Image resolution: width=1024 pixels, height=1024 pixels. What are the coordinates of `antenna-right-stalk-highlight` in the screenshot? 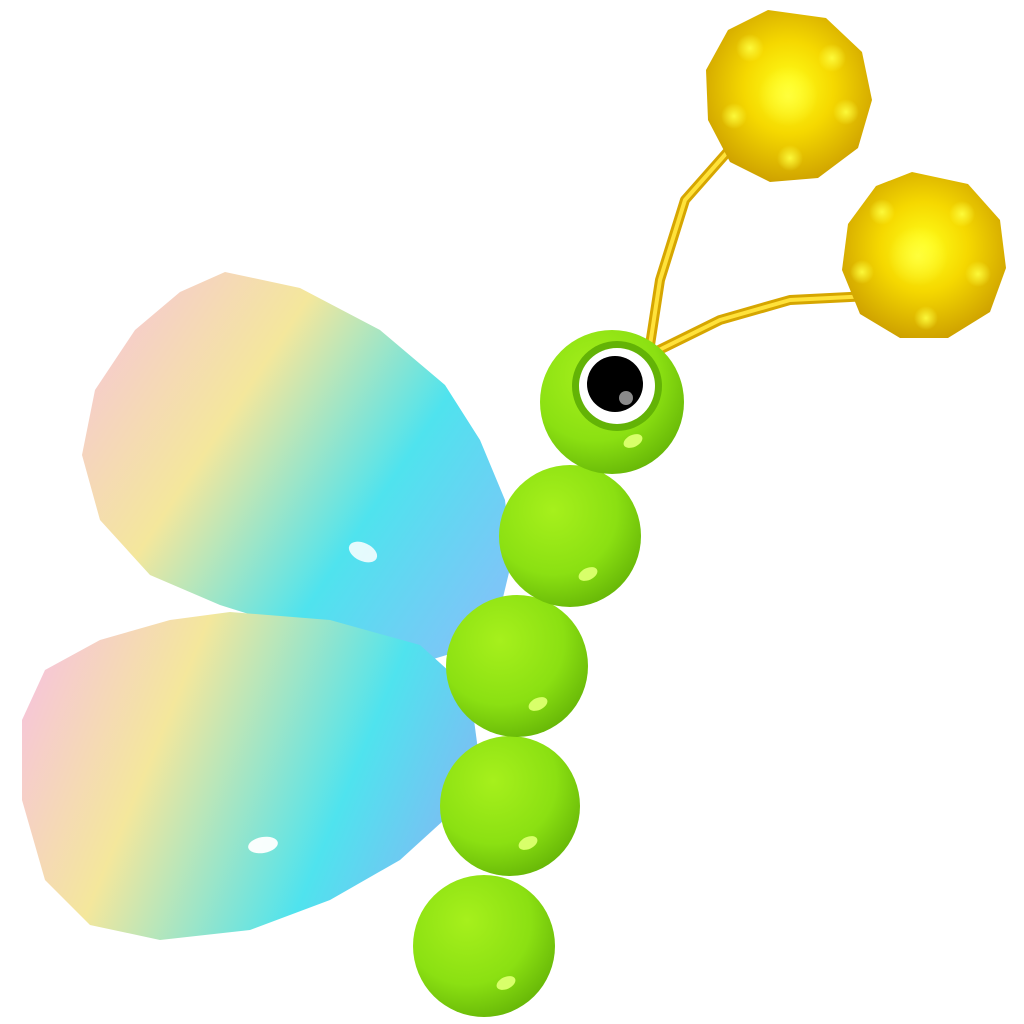 It's located at (762, 324).